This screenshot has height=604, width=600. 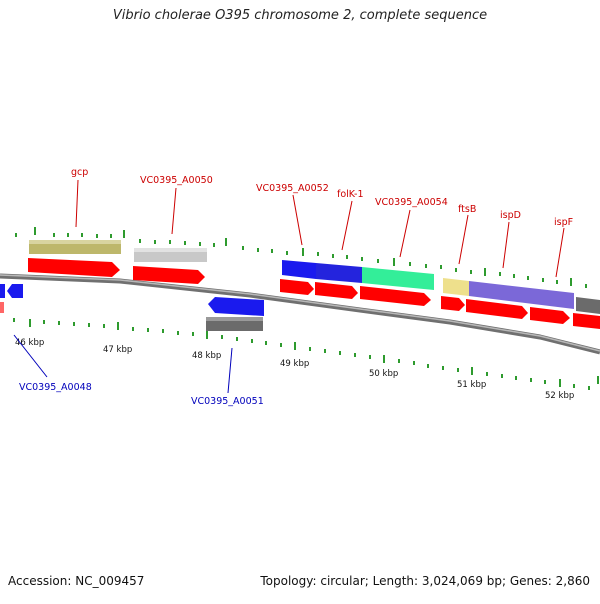 I want to click on gene-bar-vc0395-a0052, so click(x=299, y=269).